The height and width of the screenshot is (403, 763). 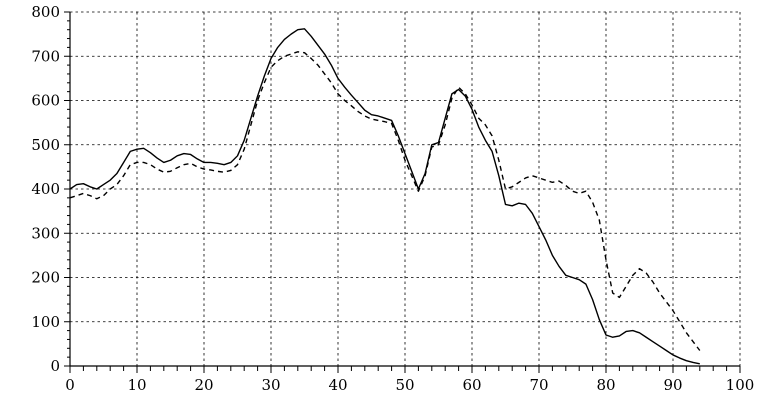 I want to click on x-tick-label: 100, so click(x=740, y=385).